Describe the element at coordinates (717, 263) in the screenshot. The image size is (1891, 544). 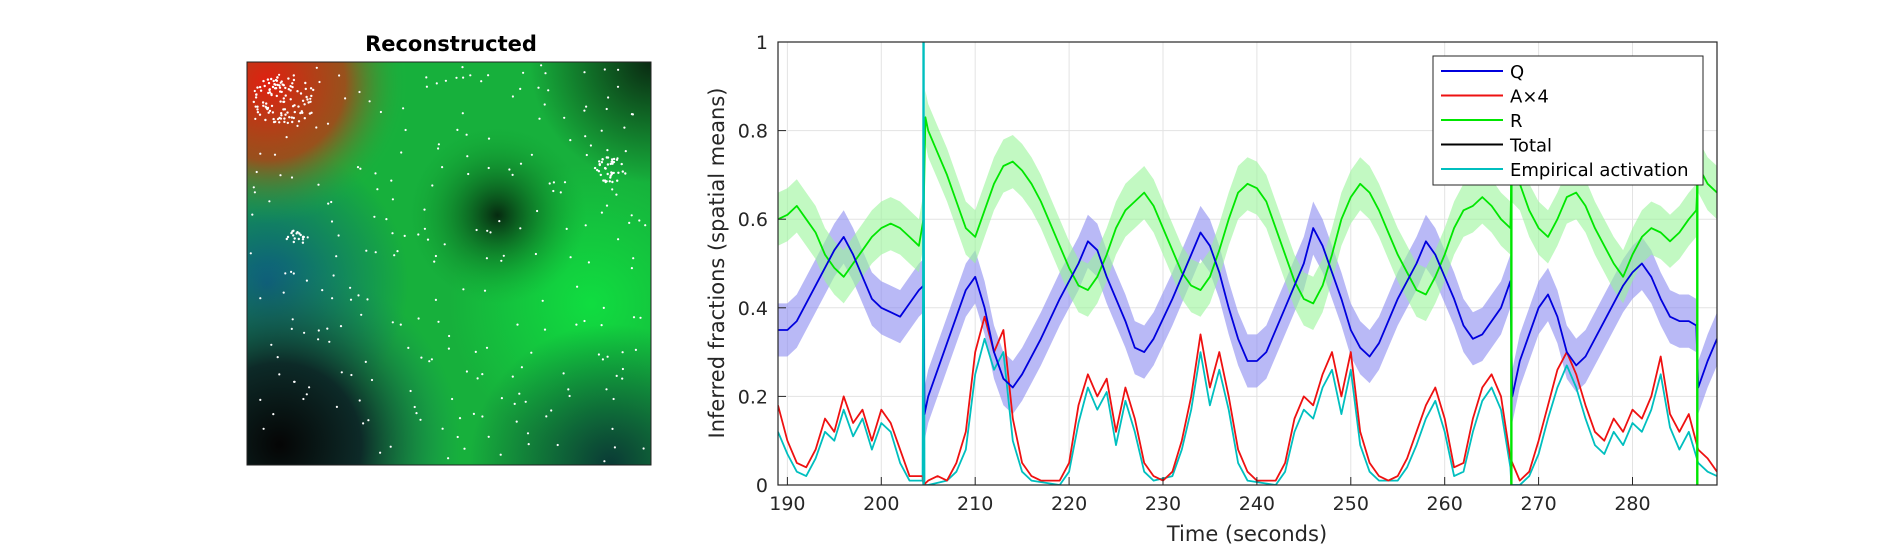
I see `y-axis-label: Inferred fractions (spatial means)` at that location.